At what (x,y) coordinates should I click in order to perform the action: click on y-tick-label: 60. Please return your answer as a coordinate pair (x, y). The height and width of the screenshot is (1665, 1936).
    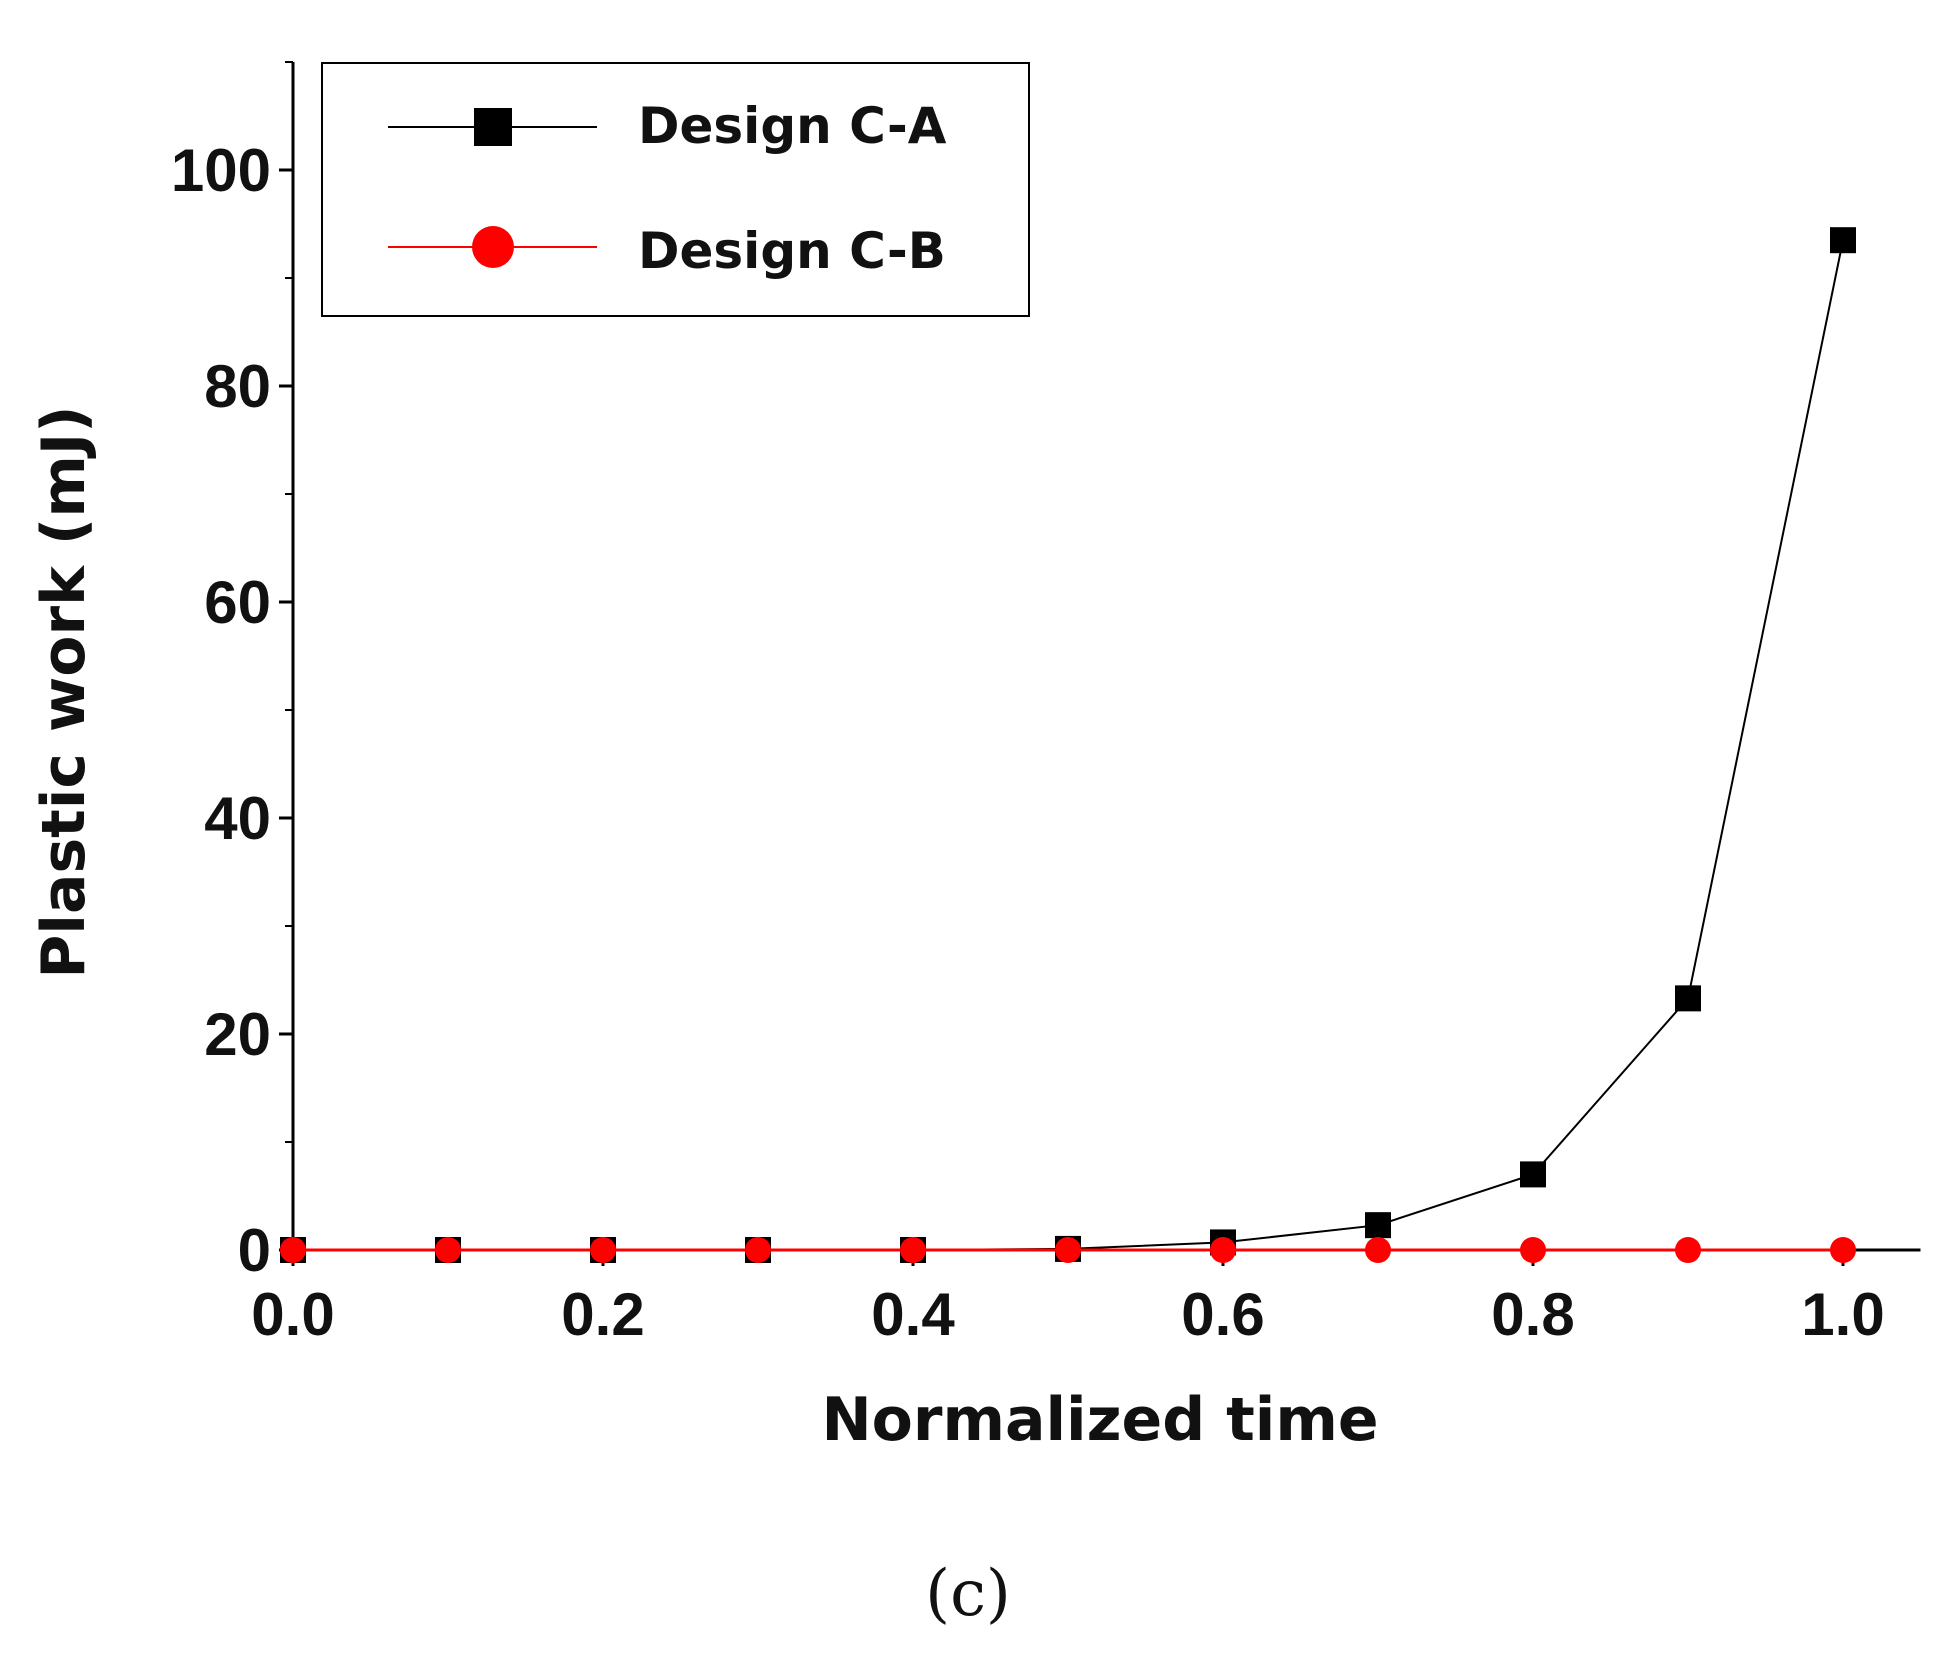
    Looking at the image, I should click on (237, 602).